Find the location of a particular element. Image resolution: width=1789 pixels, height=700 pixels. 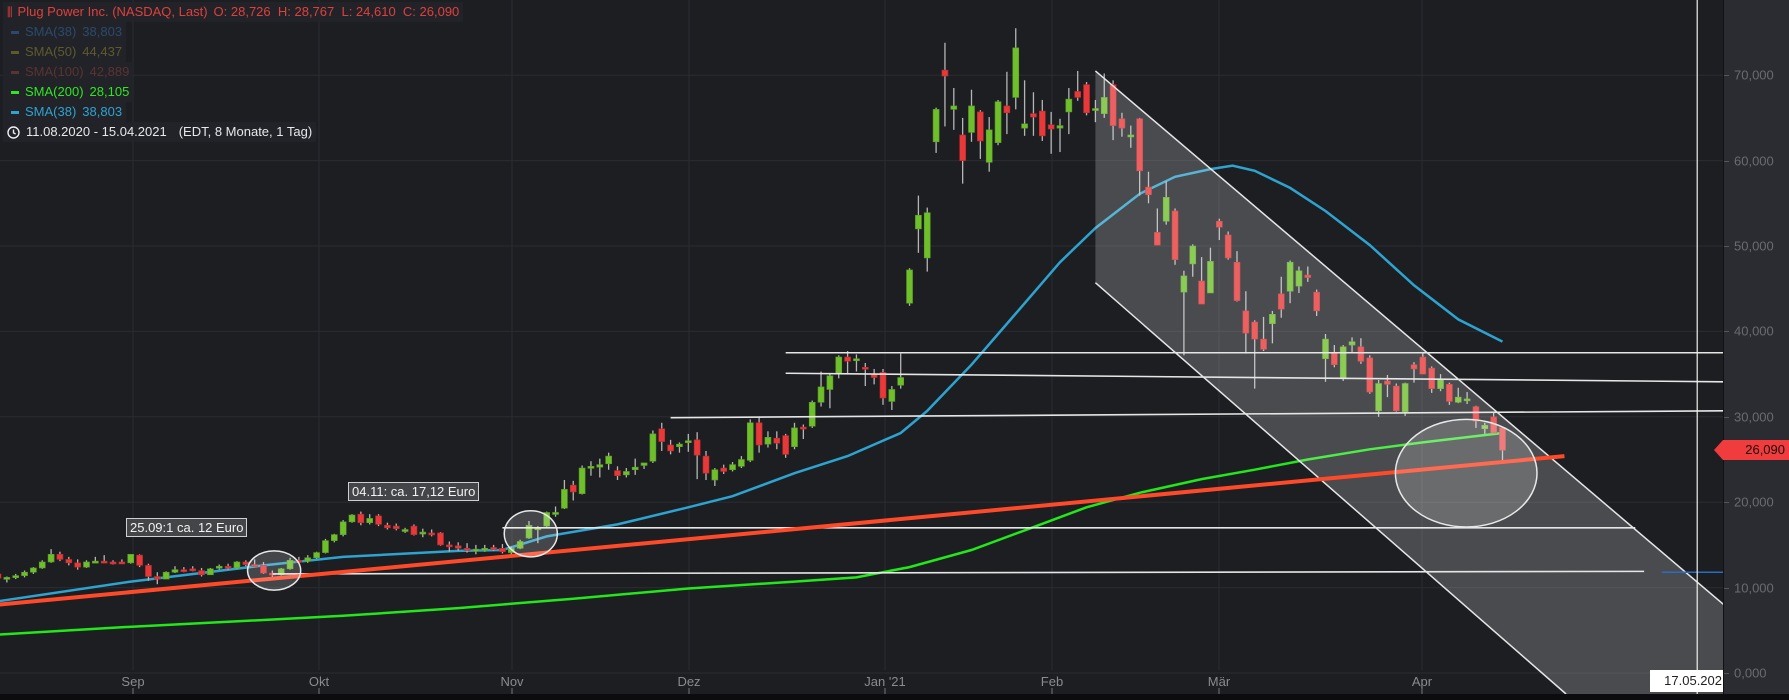

time-tick-label: Okt is located at coordinates (319, 681).